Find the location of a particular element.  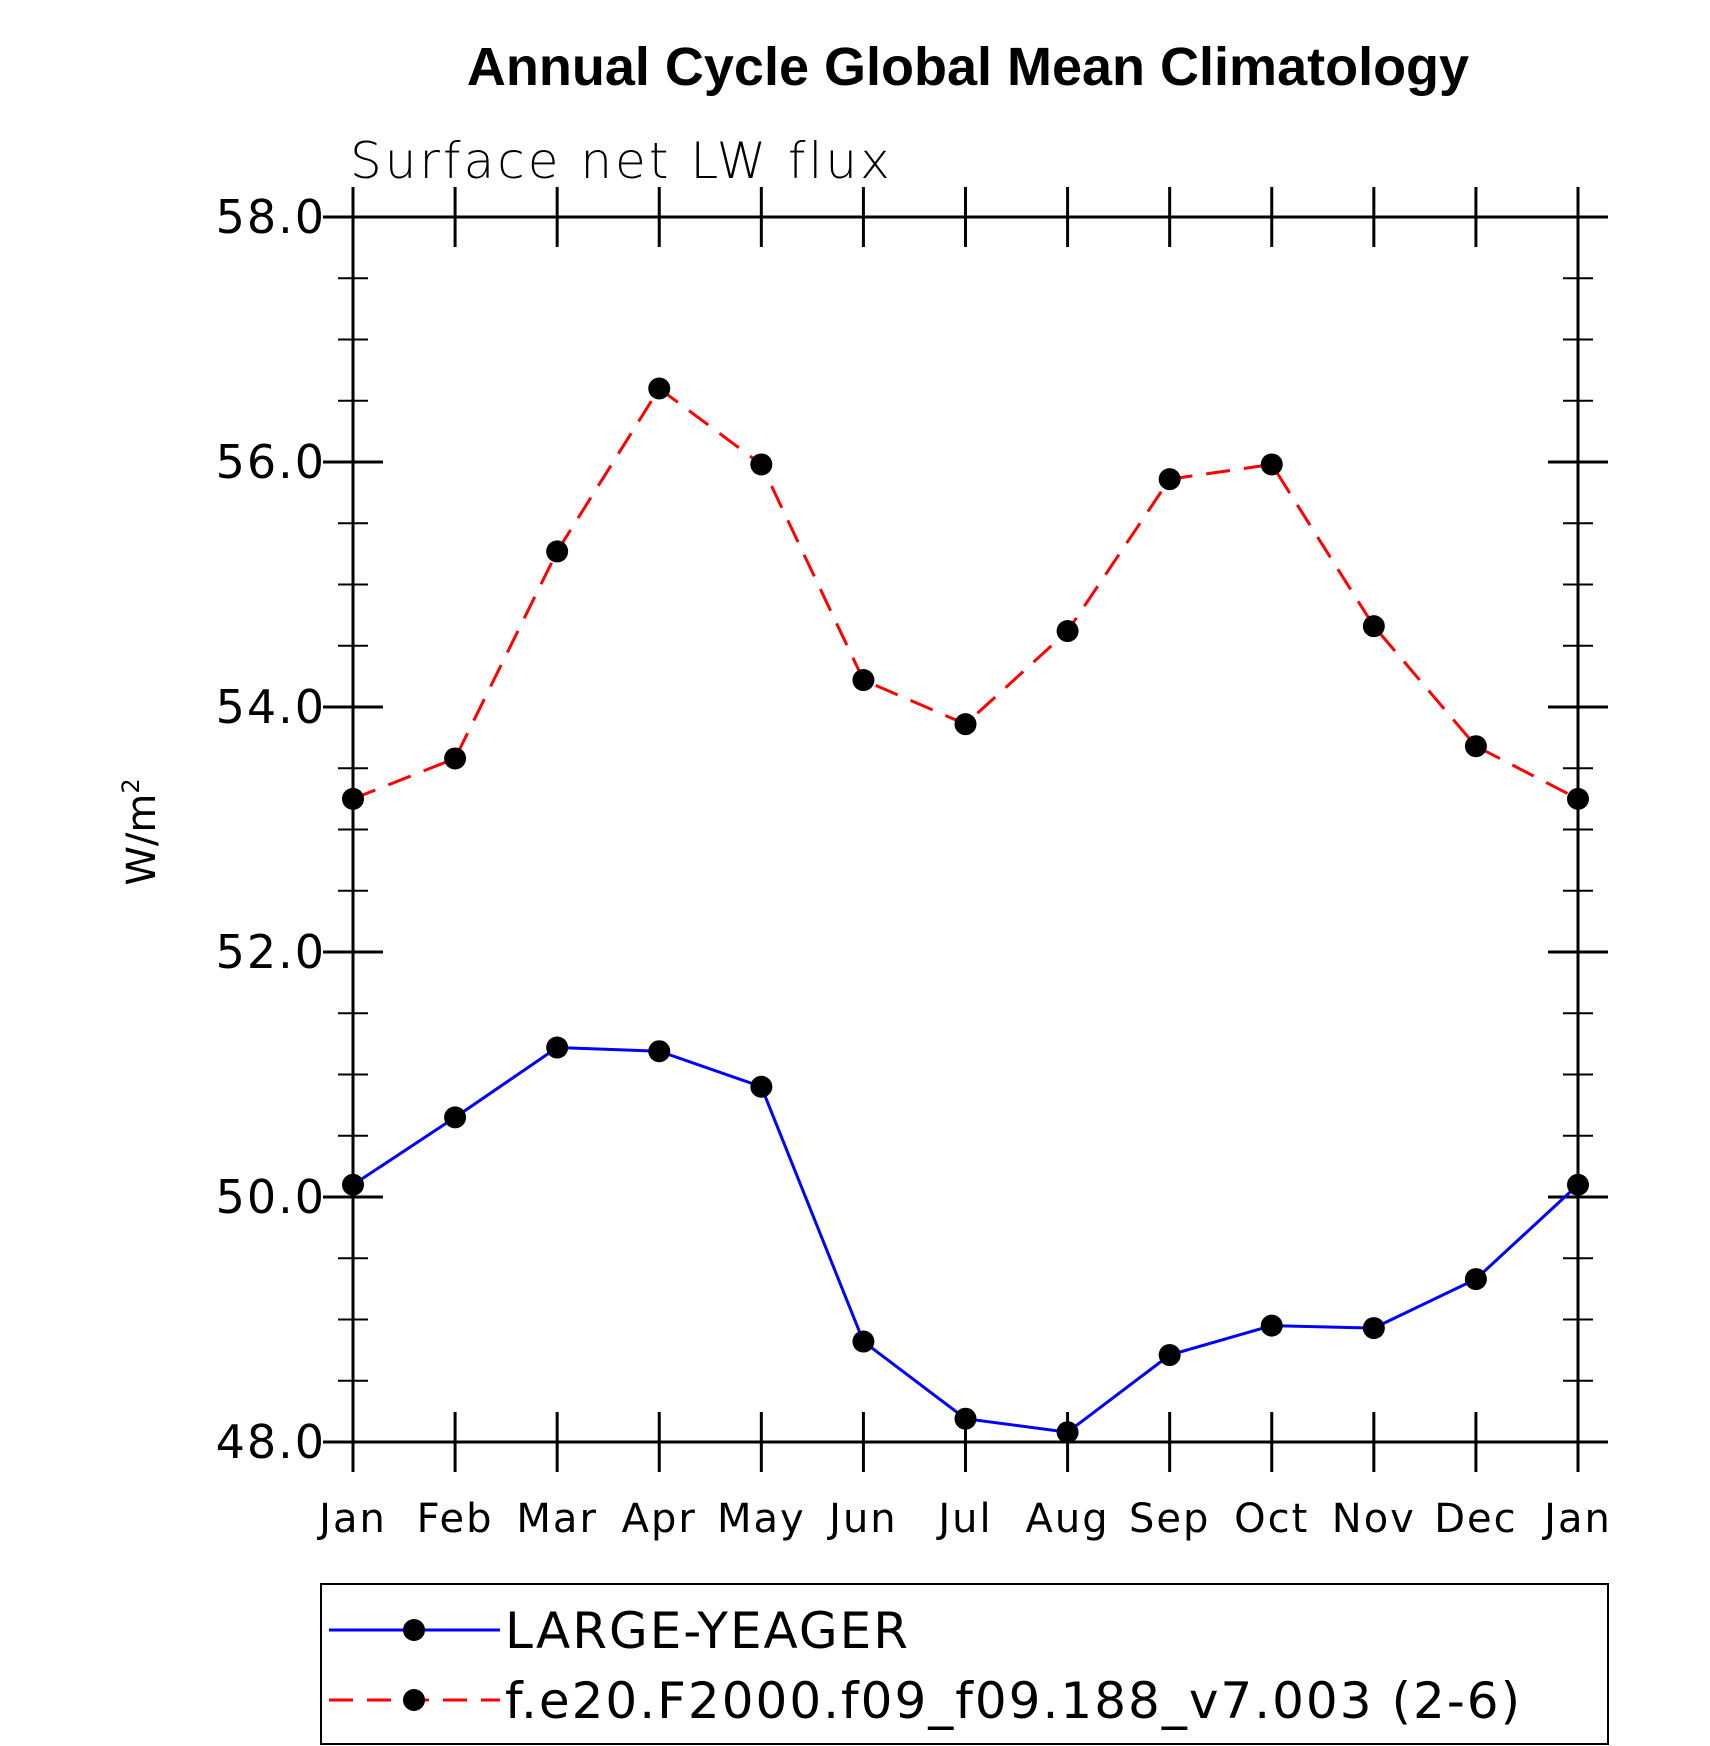

legend-label-2: f.e20.F2000.f09_f09.188_v7.003 (2-6) is located at coordinates (1013, 1701).